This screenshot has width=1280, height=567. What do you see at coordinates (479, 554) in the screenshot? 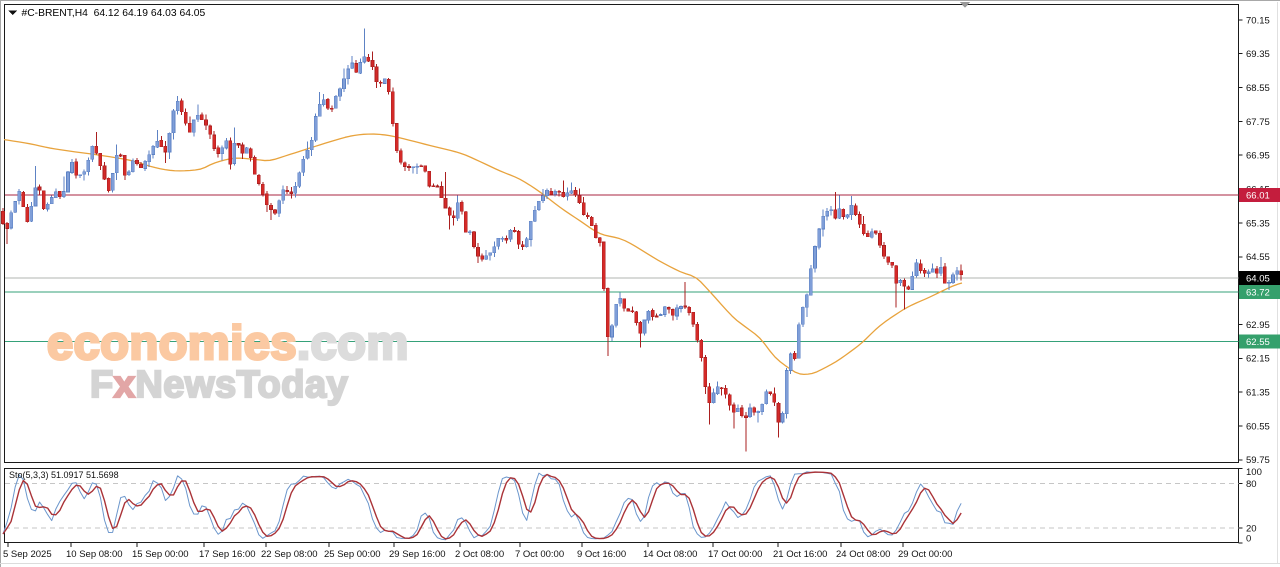
I see `svg-text: 2 Oct 08:00` at bounding box center [479, 554].